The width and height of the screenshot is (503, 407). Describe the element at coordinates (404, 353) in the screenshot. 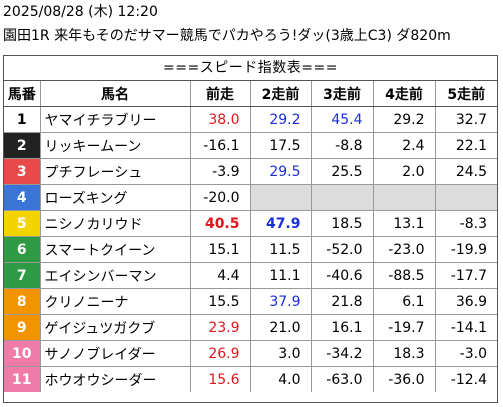

I see `speed-index-cell: 18.3` at that location.